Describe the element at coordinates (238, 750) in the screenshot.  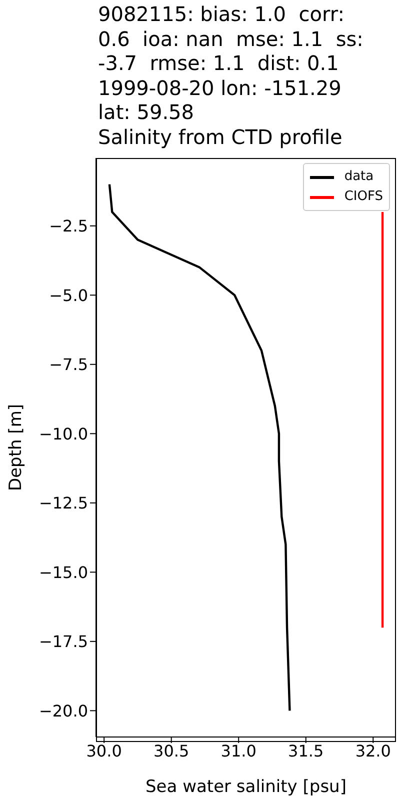
I see `x-tick-label: 31.0` at that location.